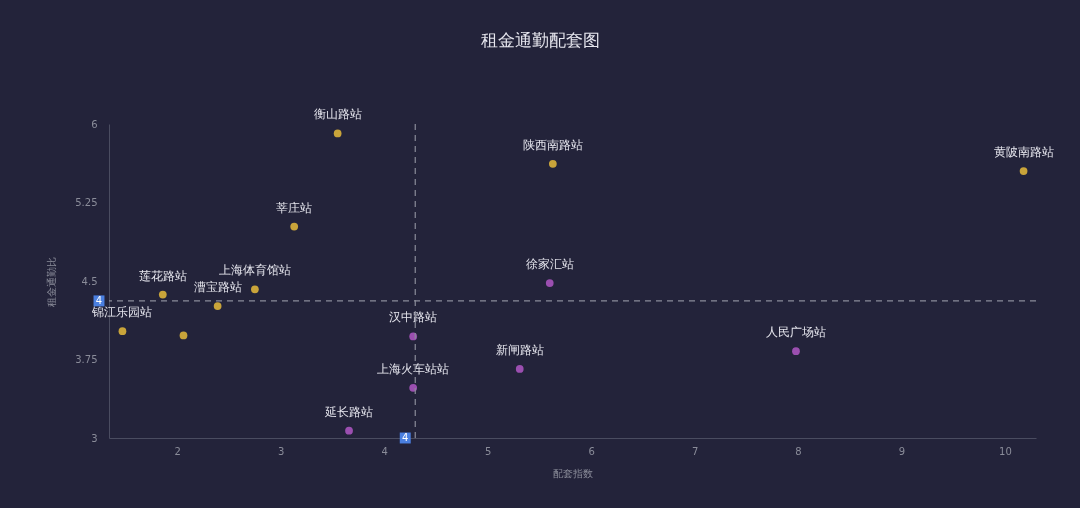 This screenshot has height=508, width=1080. Describe the element at coordinates (294, 207) in the screenshot. I see `data-label: 莘庄站` at that location.